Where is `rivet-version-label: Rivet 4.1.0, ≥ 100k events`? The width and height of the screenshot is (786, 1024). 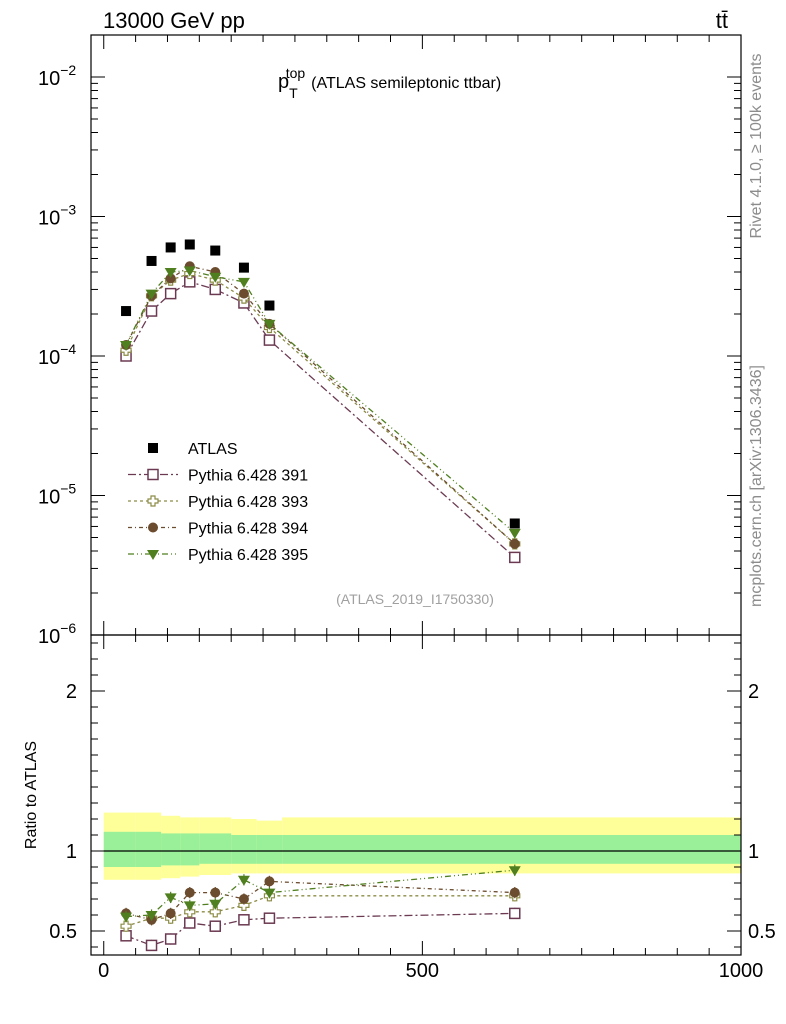
rivet-version-label: Rivet 4.1.0, ≥ 100k events is located at coordinates (756, 146).